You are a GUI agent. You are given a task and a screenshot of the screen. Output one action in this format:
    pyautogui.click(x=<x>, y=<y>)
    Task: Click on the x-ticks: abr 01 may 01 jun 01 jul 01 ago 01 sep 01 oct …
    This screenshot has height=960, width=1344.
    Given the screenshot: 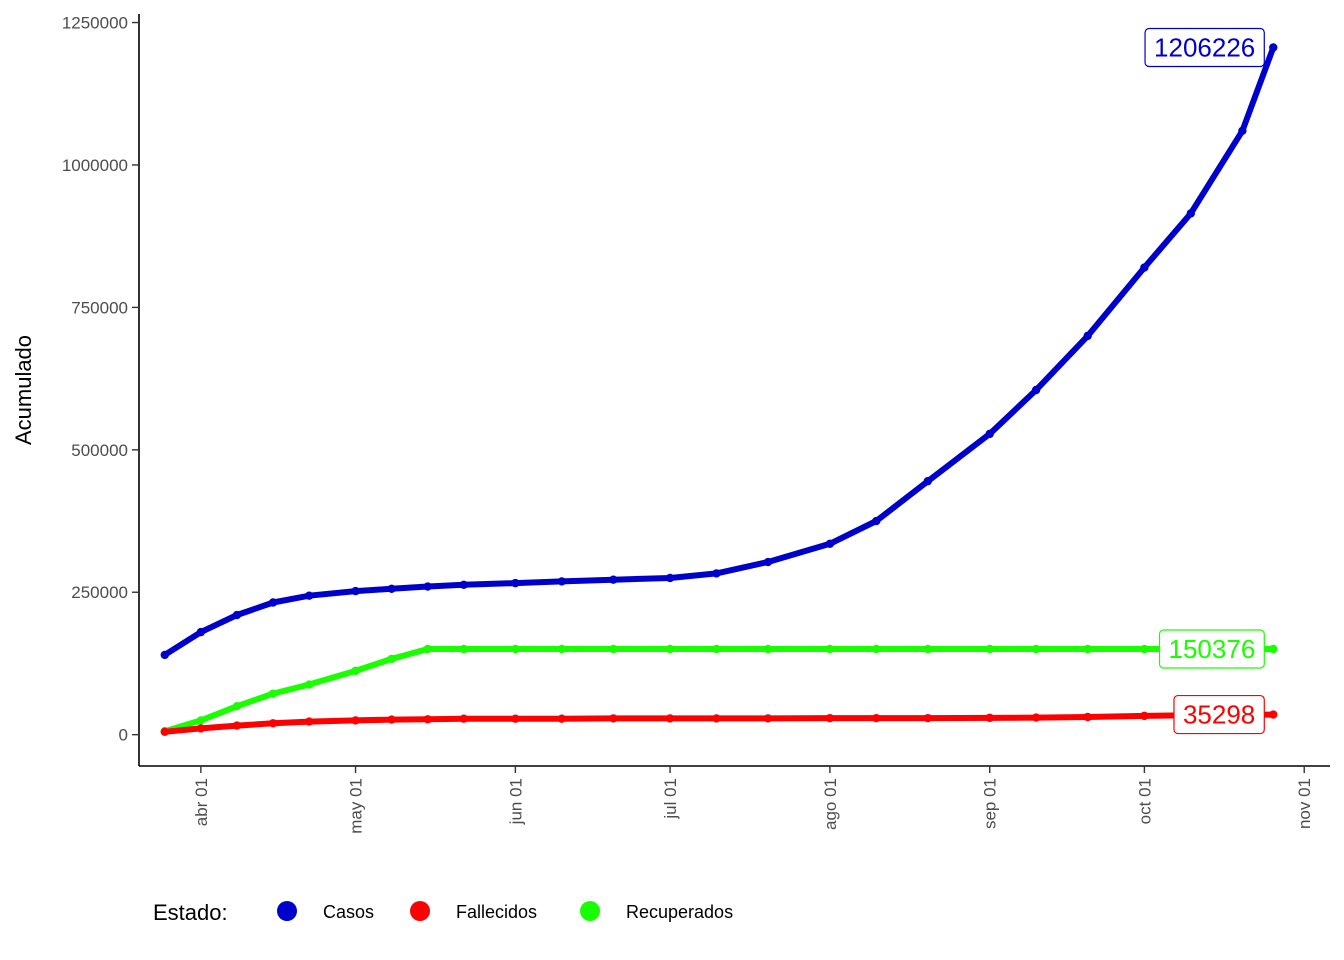 What is the action you would take?
    pyautogui.click(x=753, y=800)
    